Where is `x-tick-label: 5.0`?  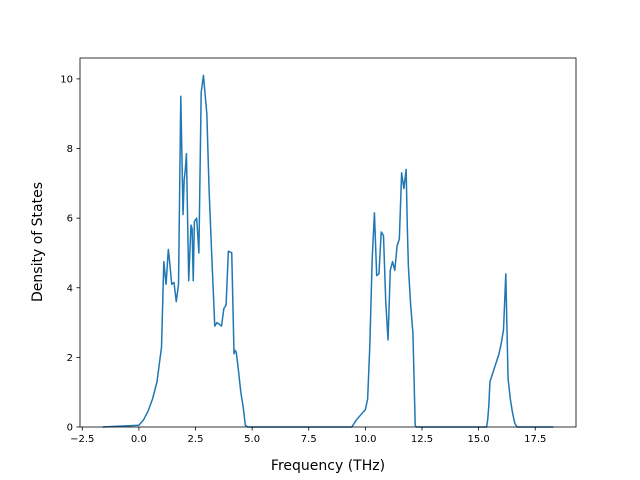
x-tick-label: 5.0 is located at coordinates (252, 439).